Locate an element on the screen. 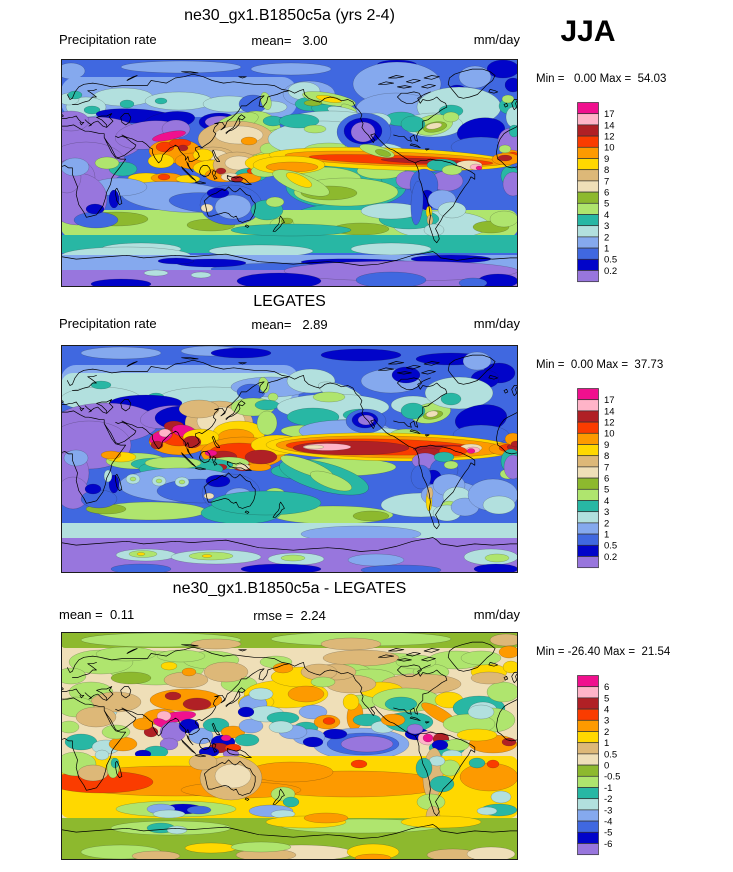  svg-text: -5 is located at coordinates (608, 833).